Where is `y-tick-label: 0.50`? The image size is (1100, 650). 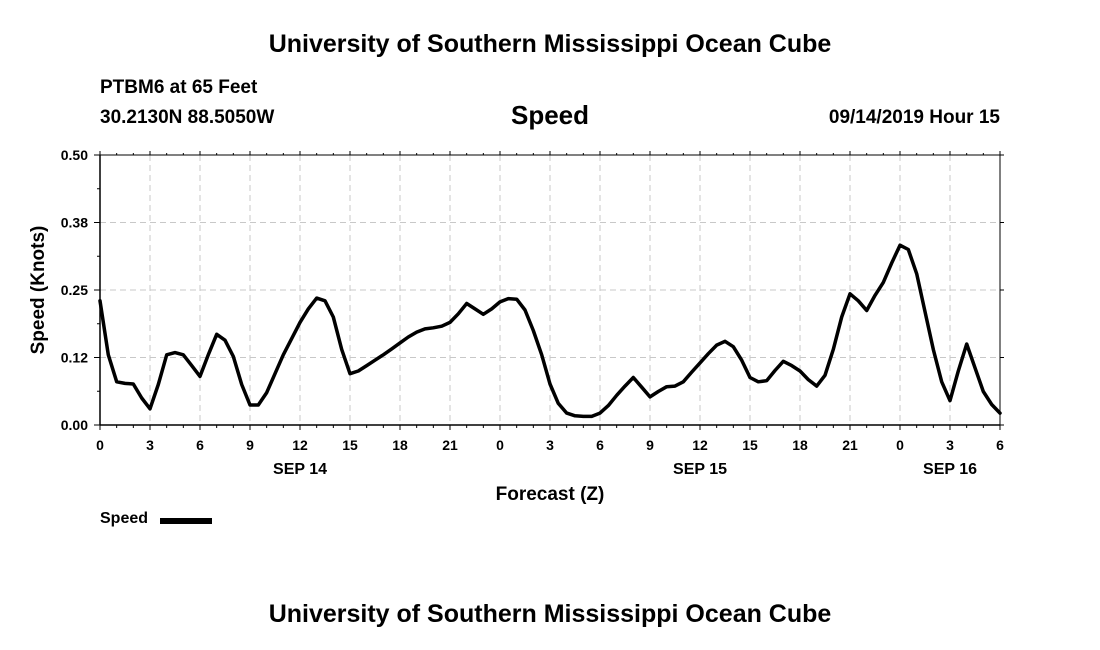 y-tick-label: 0.50 is located at coordinates (74, 155).